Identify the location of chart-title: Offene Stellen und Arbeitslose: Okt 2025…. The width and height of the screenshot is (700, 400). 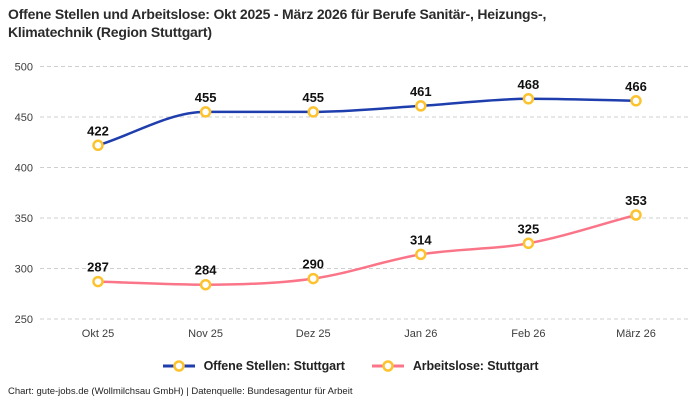
(277, 23).